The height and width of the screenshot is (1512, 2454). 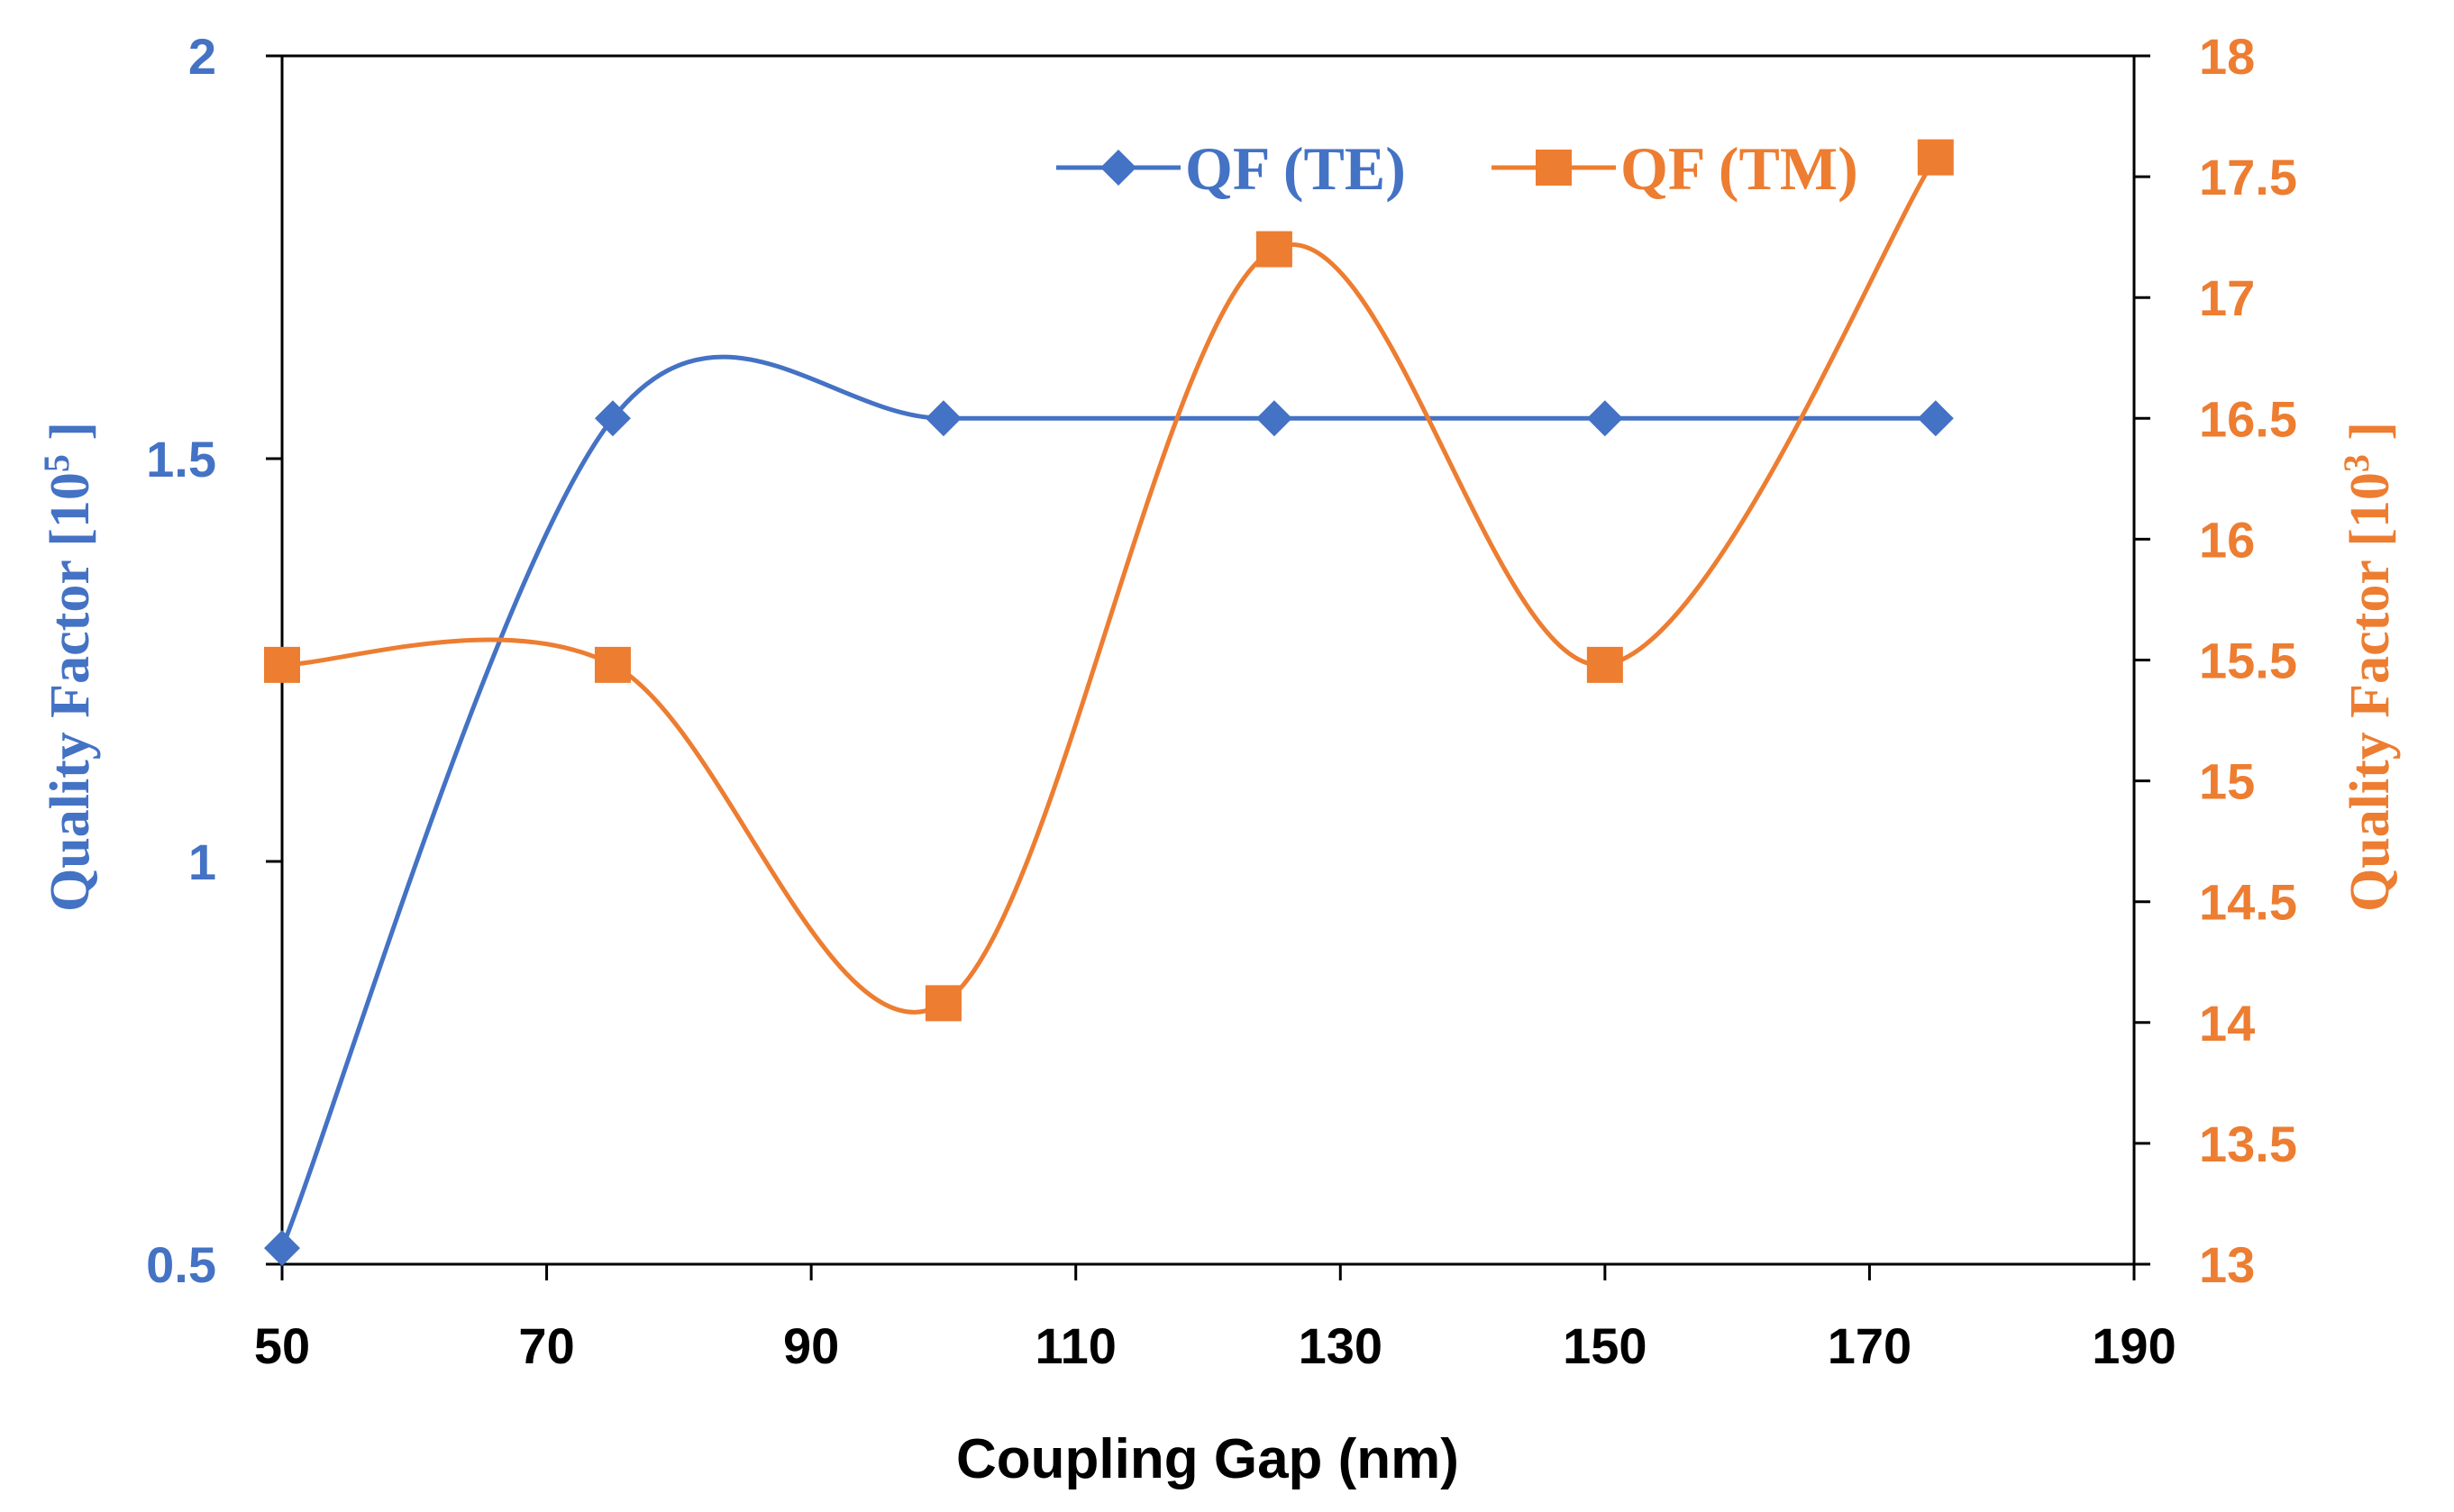 What do you see at coordinates (70, 692) in the screenshot?
I see `y-axis-label-left-main: Quality Factor [10` at bounding box center [70, 692].